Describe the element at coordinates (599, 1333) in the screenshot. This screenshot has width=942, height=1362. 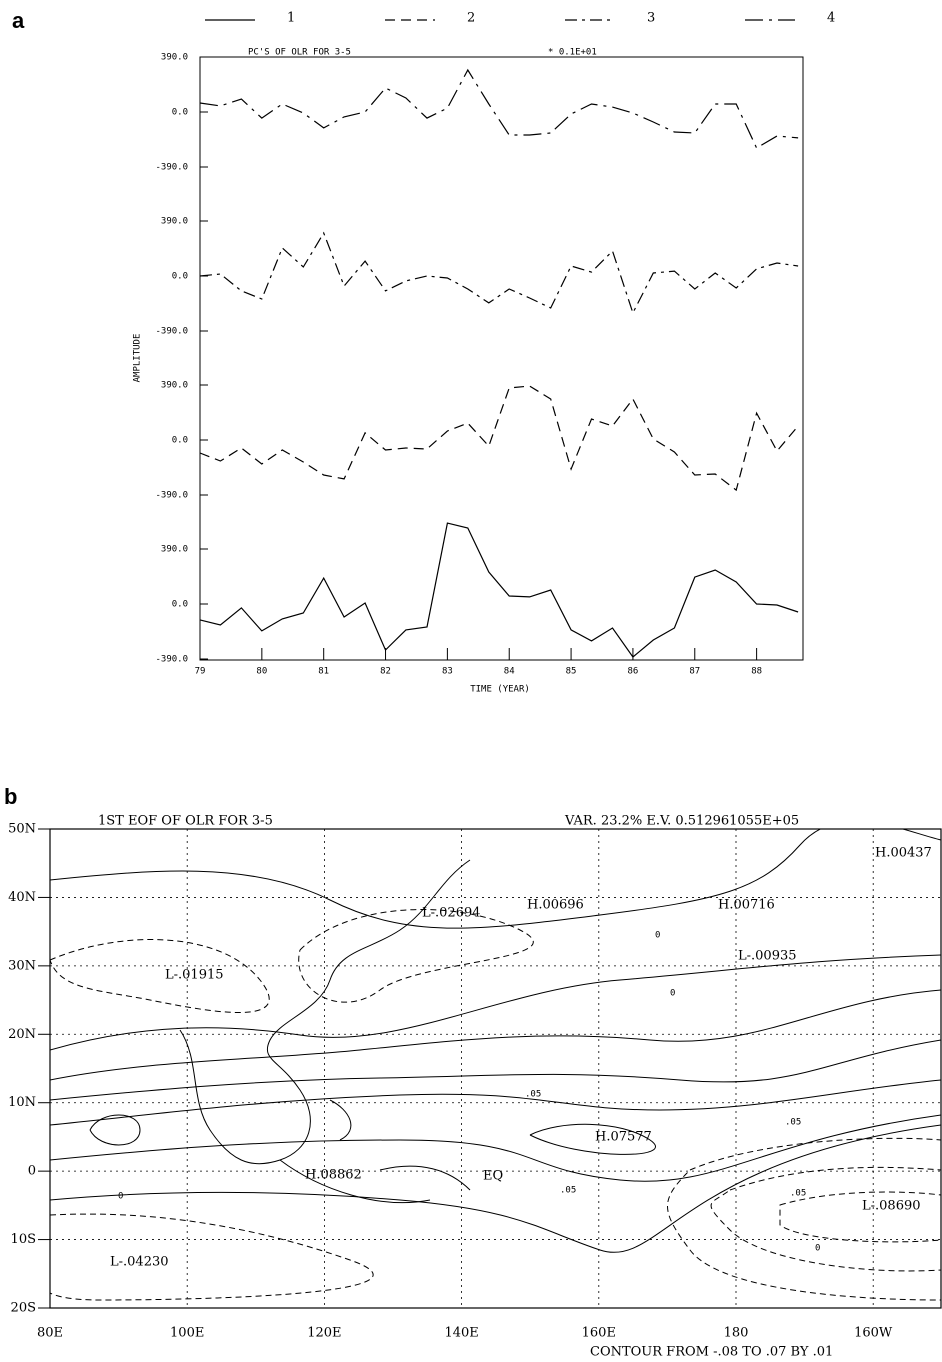
I see `x-tick-label: 160E` at that location.